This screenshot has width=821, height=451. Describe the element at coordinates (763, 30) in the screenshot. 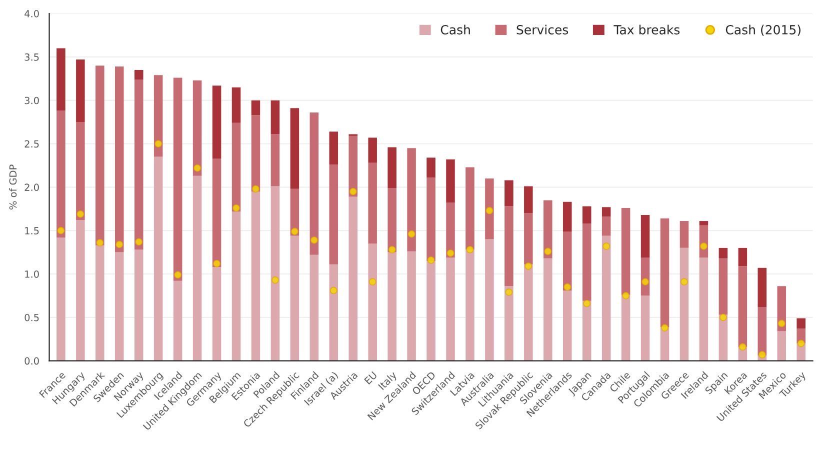

I see `legend-label: Cash (2015)` at that location.